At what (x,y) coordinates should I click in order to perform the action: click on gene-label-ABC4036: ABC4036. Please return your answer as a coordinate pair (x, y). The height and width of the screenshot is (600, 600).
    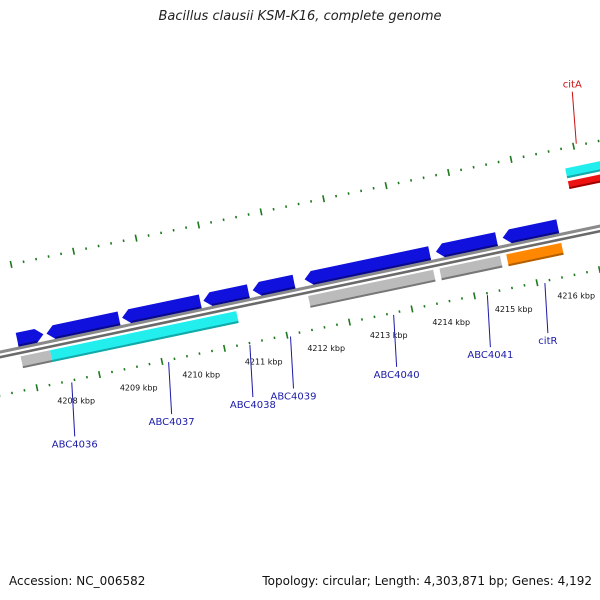
    Looking at the image, I should click on (75, 444).